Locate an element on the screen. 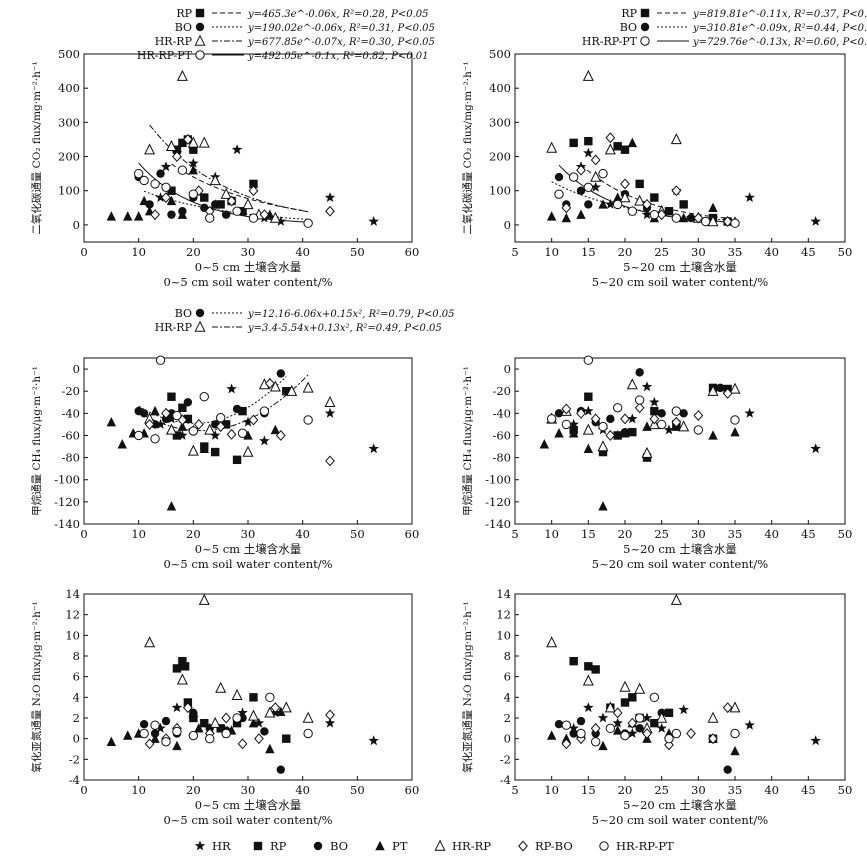 This screenshot has width=867, height=856. legend-label: HR-RP is located at coordinates (471, 846).